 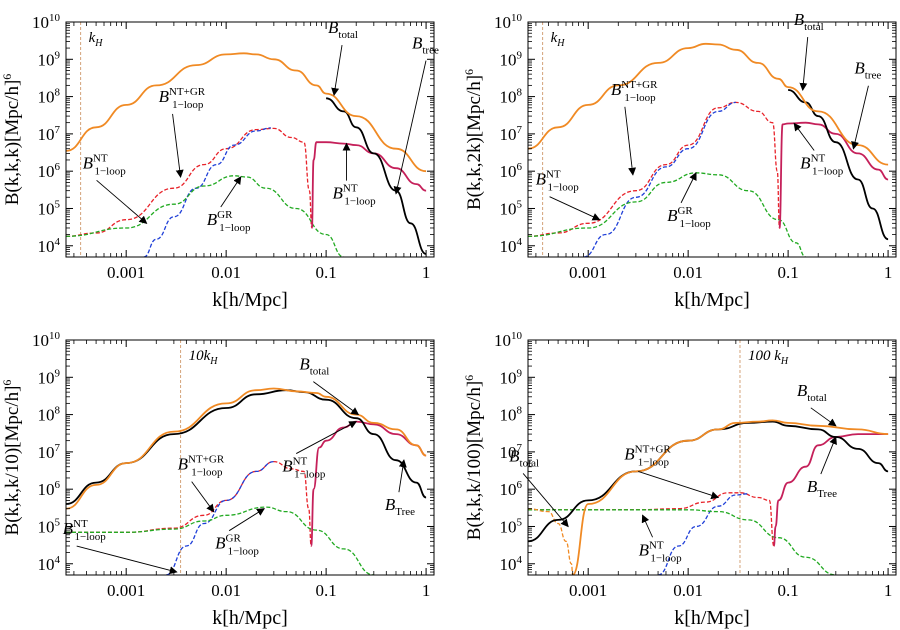 What do you see at coordinates (524, 457) in the screenshot?
I see `ann-btotal-left-label: Btotal` at bounding box center [524, 457].